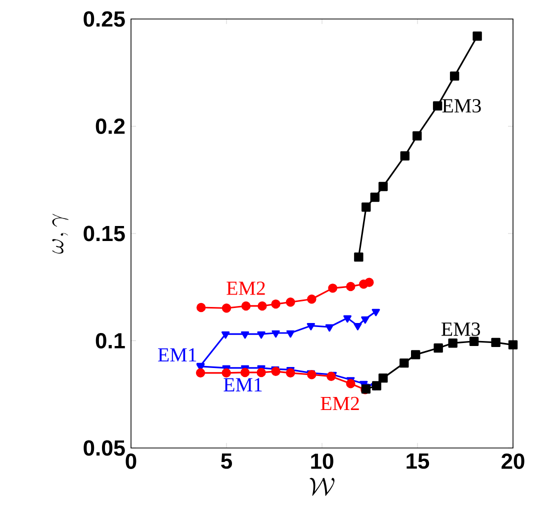 This screenshot has width=534, height=530. I want to click on y-tick-label: 0.25, so click(104, 19).